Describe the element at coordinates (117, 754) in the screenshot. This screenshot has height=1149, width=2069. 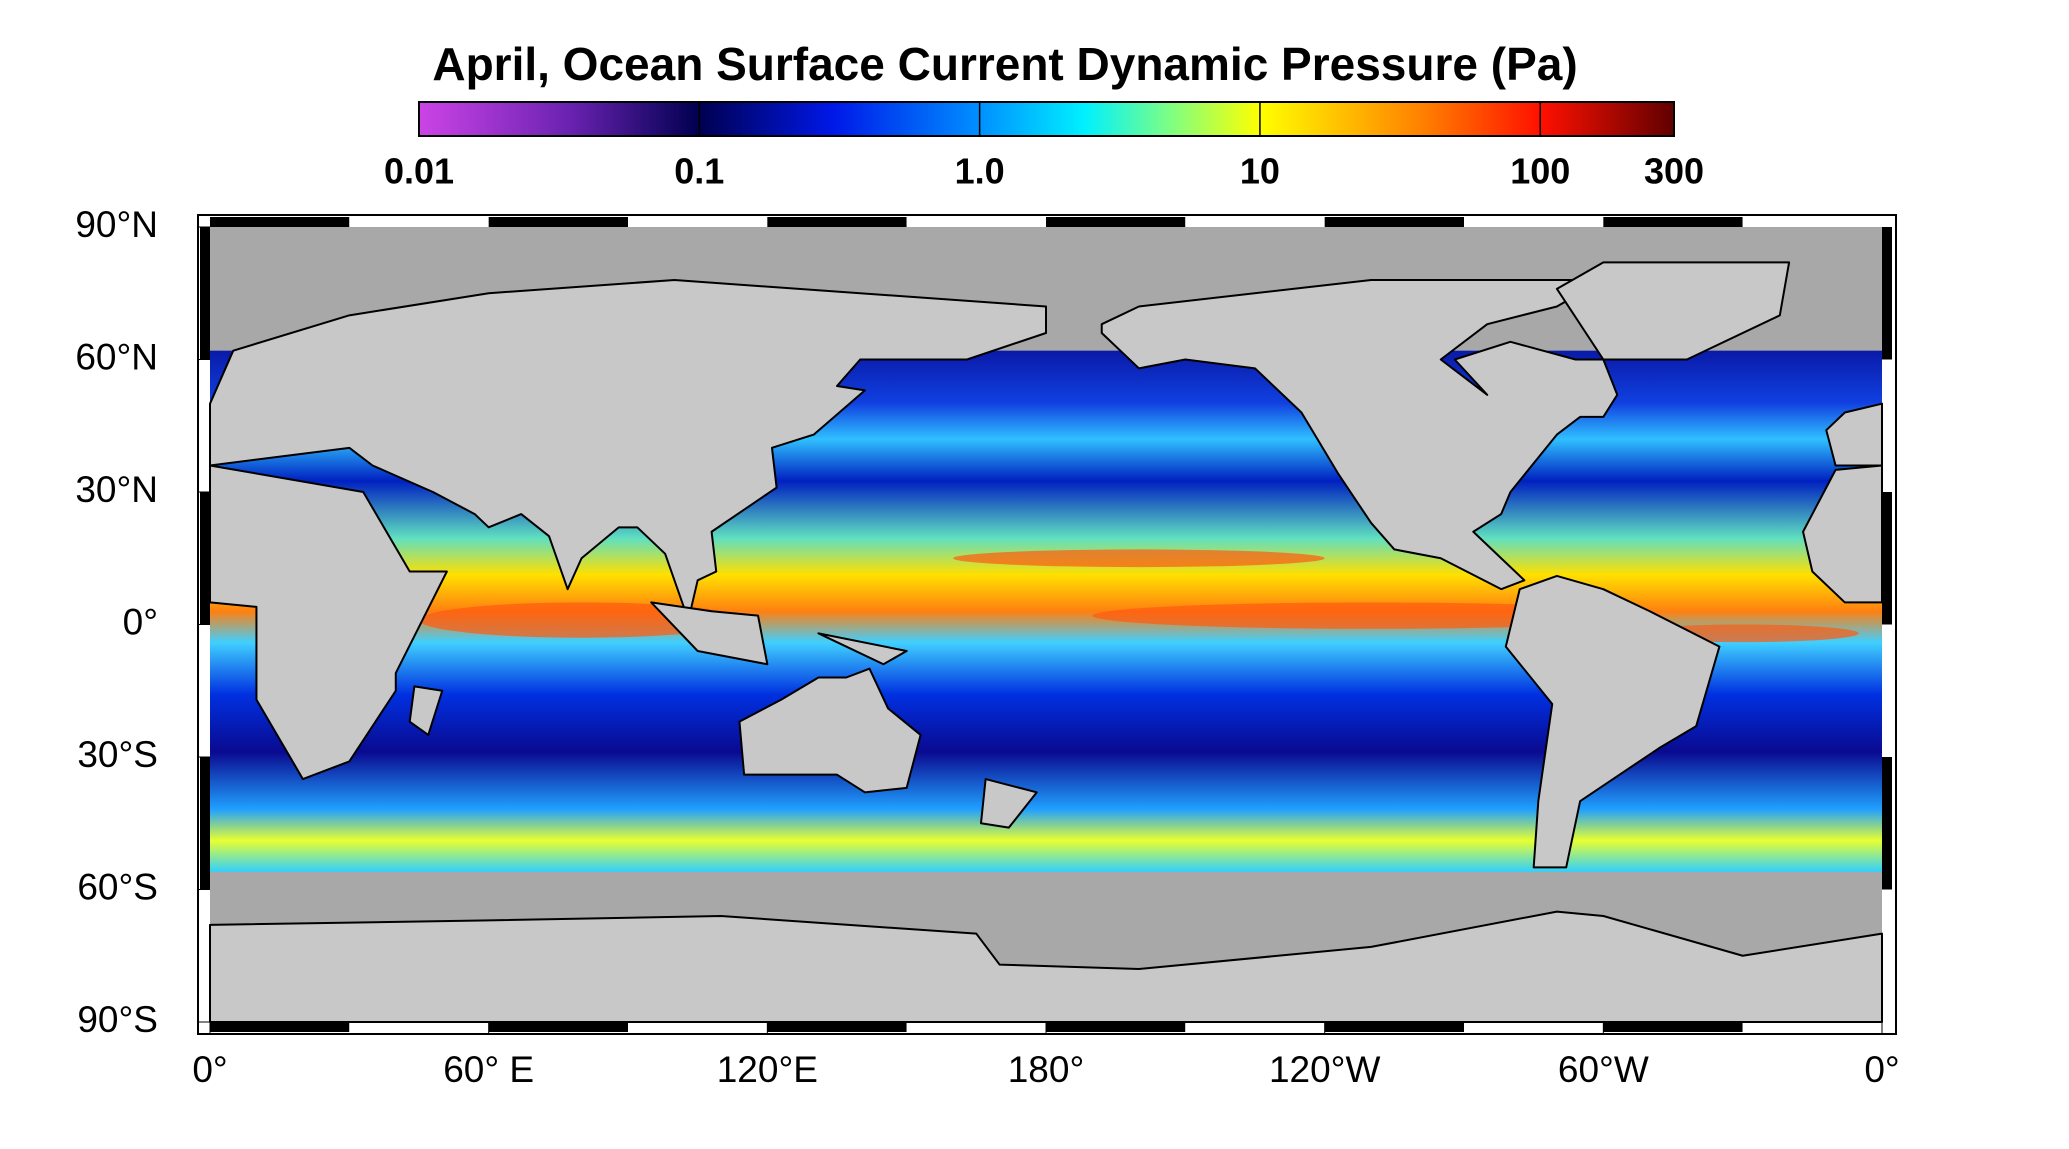
I see `lat-tick-label: 30°S` at that location.